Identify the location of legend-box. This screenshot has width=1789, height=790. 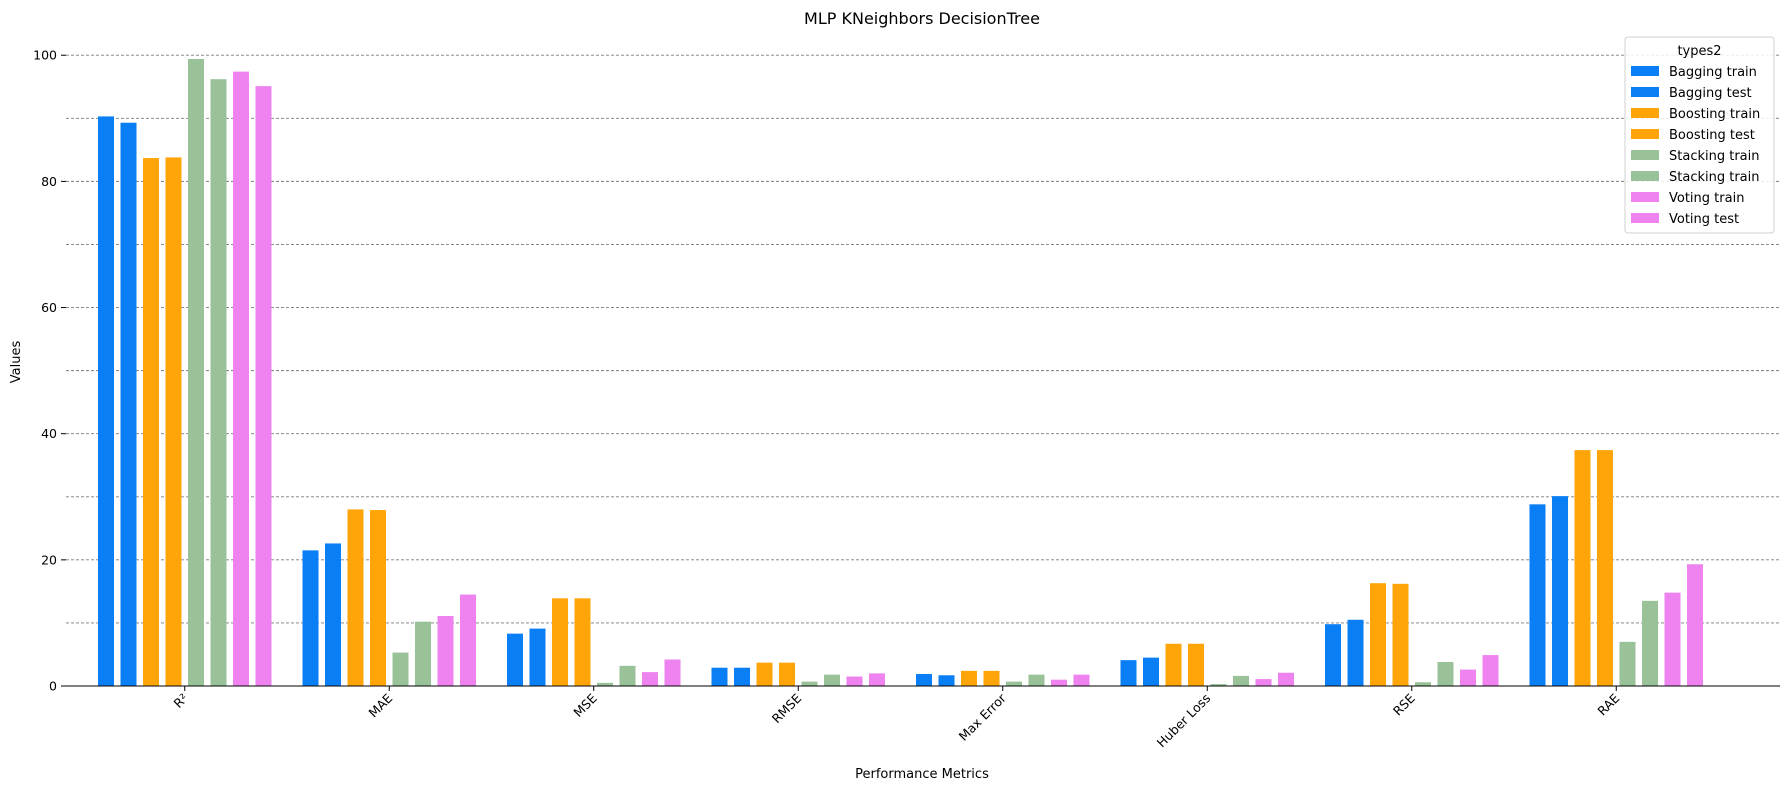
(1699, 135).